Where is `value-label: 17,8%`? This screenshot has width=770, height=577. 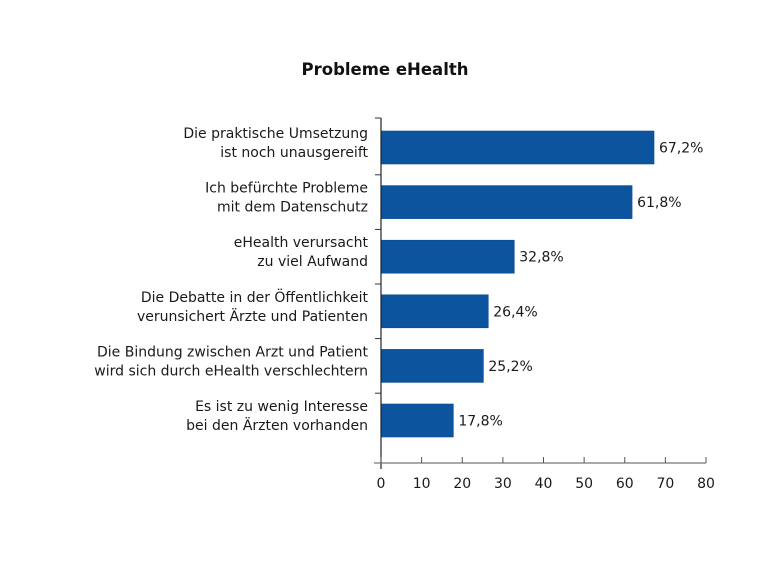 value-label: 17,8% is located at coordinates (480, 422).